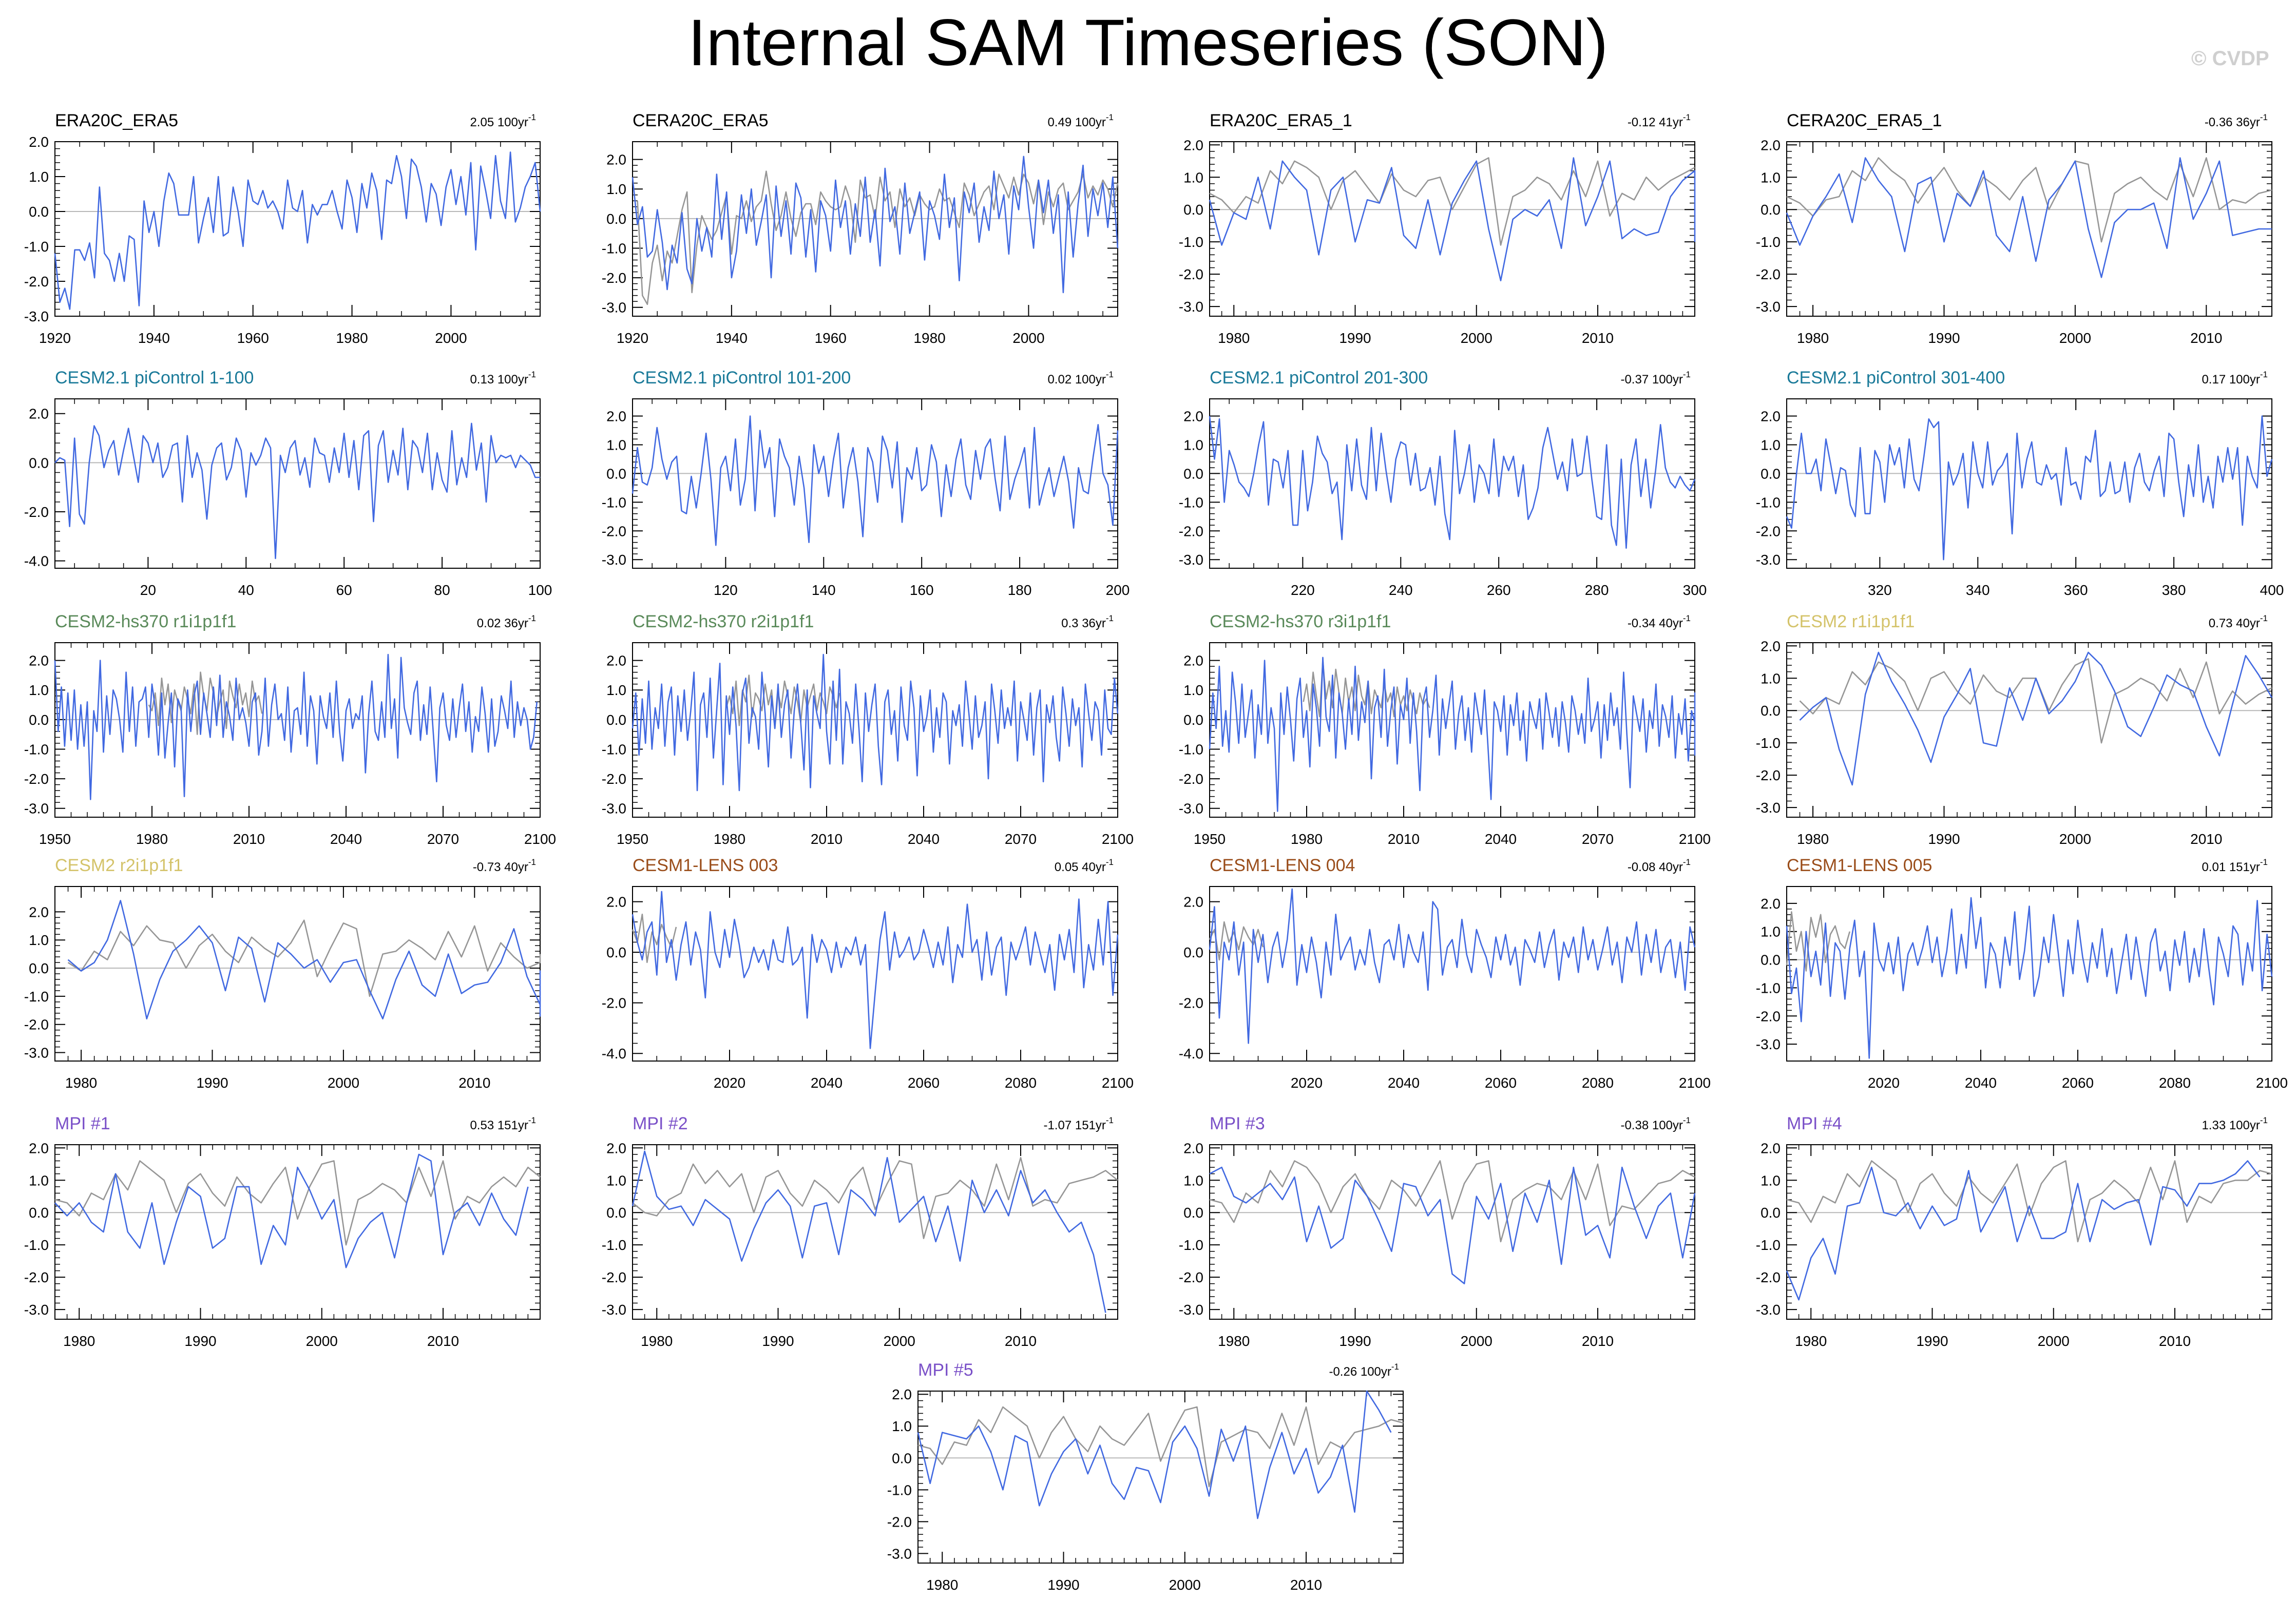 Image resolution: width=2296 pixels, height=1619 pixels. What do you see at coordinates (1851, 622) in the screenshot?
I see `panel-title: CESM2 r1i1p1f1` at bounding box center [1851, 622].